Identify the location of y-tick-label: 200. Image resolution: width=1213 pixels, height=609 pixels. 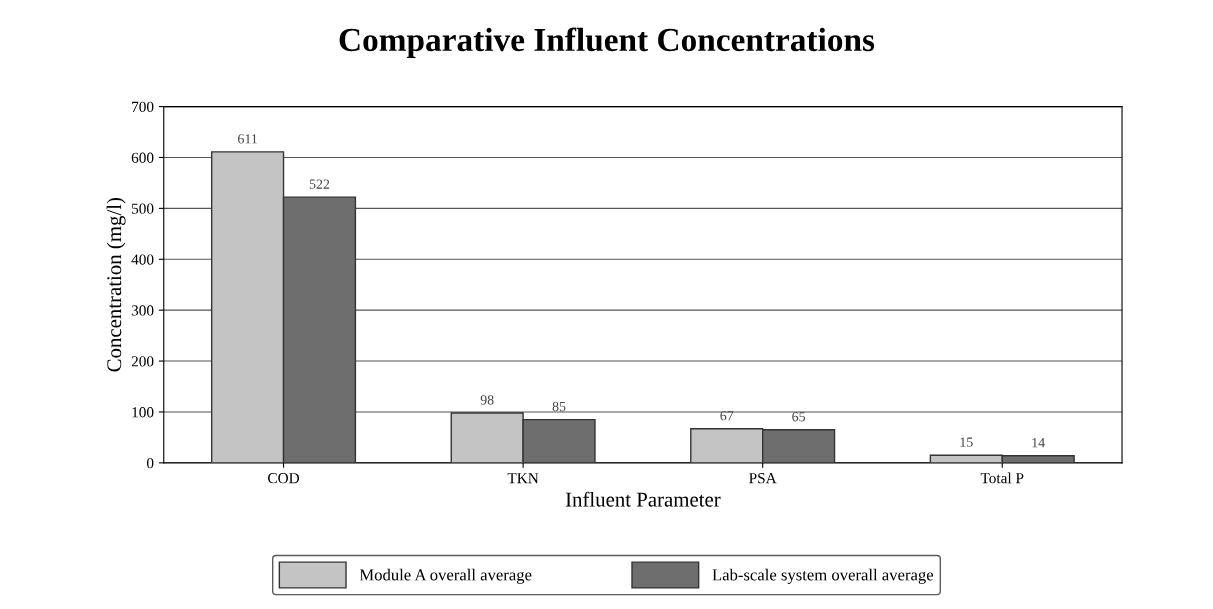
(142, 361).